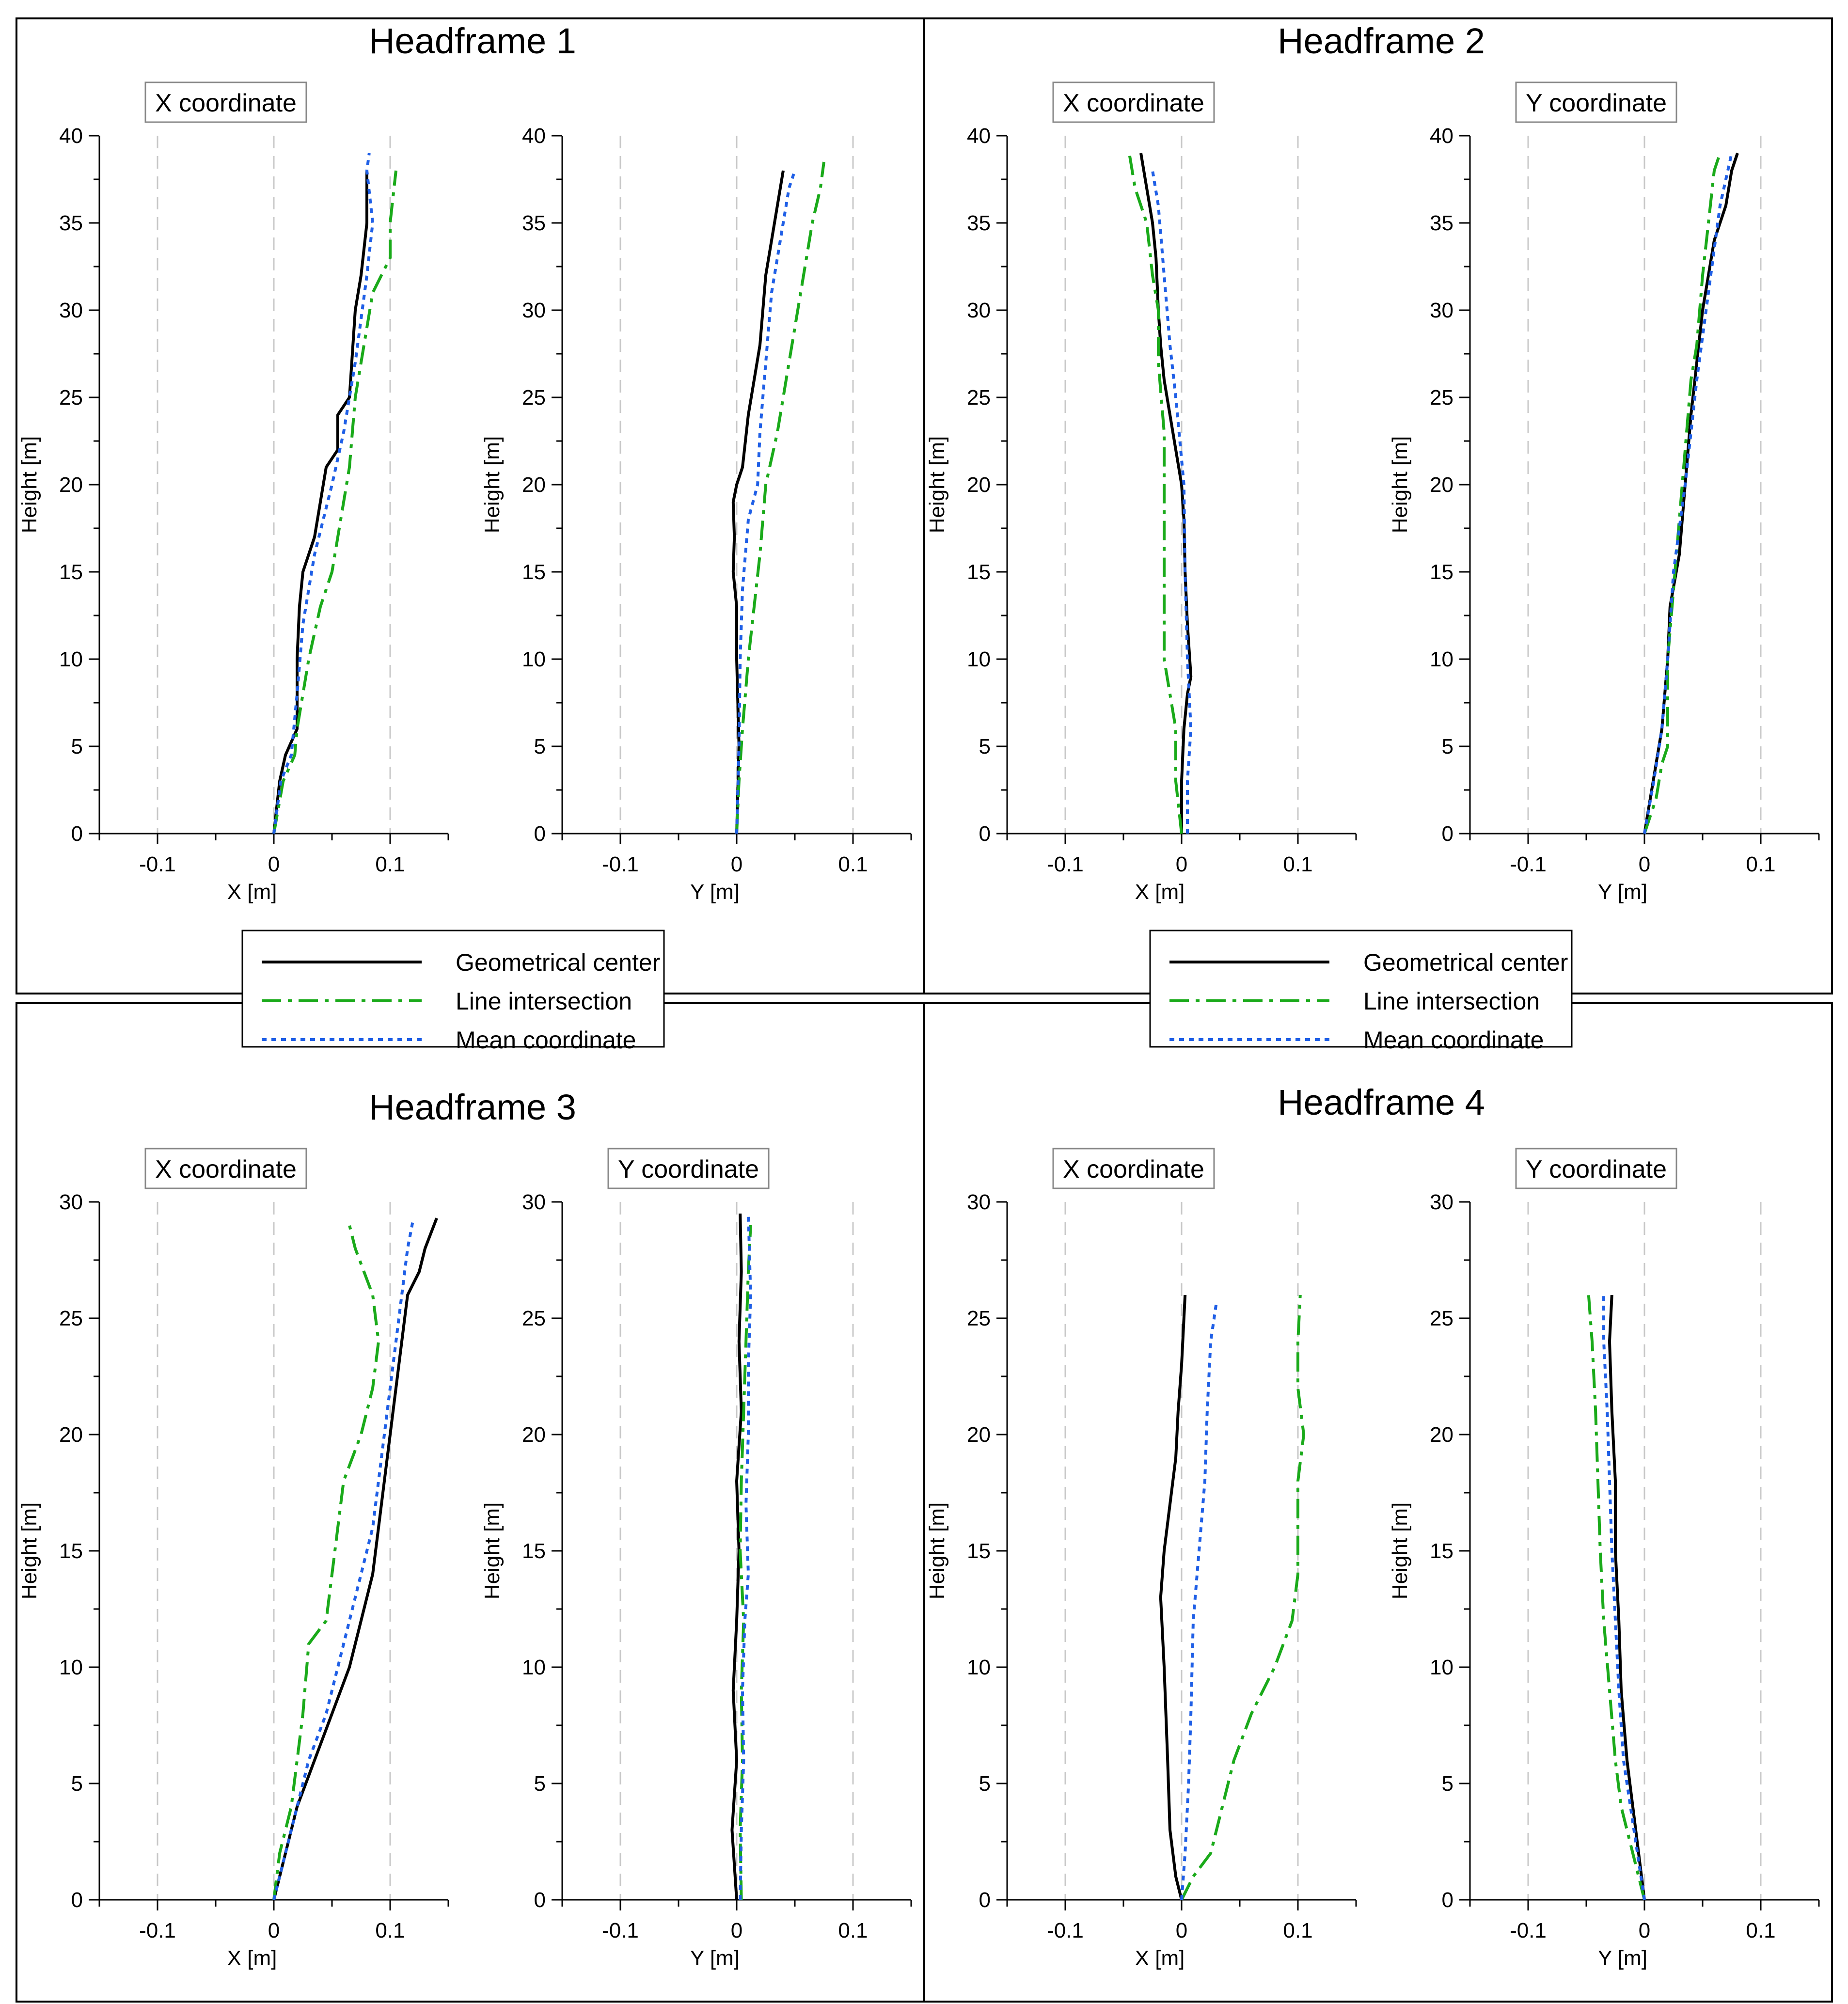  Describe the element at coordinates (71, 1318) in the screenshot. I see `hf3-panel1-ytick-label-5: 25` at that location.